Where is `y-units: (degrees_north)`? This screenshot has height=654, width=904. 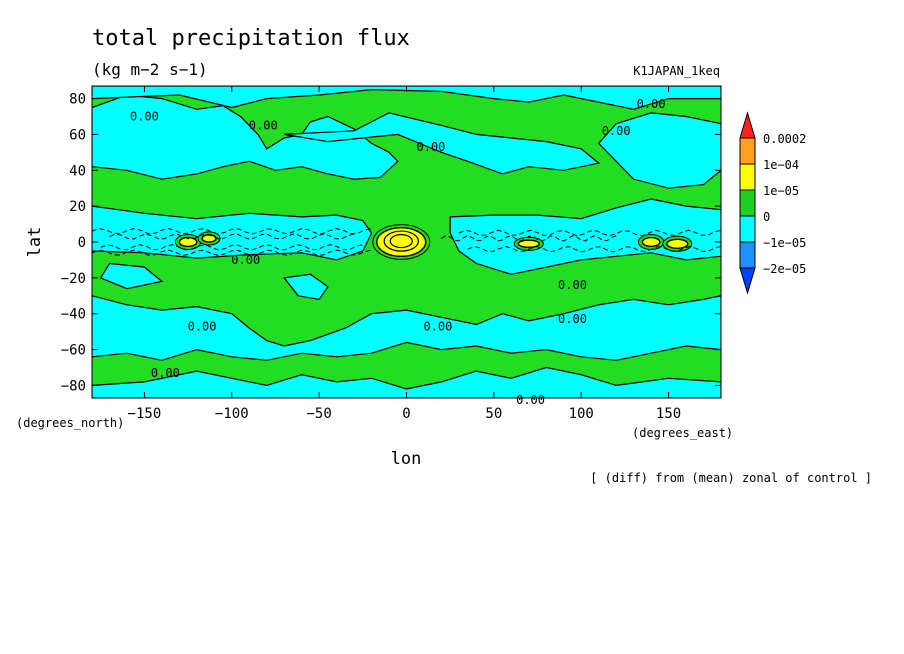
y-units: (degrees_north) is located at coordinates (70, 423).